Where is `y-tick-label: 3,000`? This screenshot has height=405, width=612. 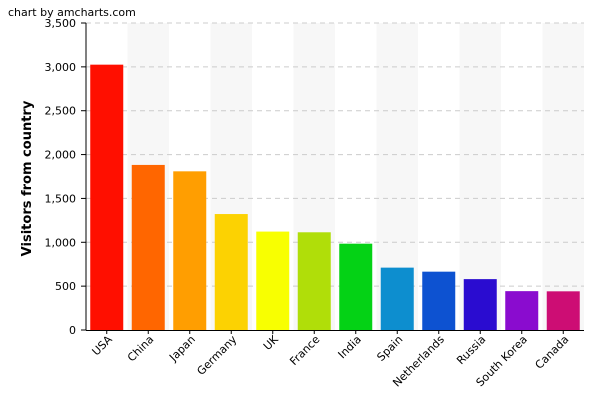
y-tick-label: 3,000 is located at coordinates (61, 67).